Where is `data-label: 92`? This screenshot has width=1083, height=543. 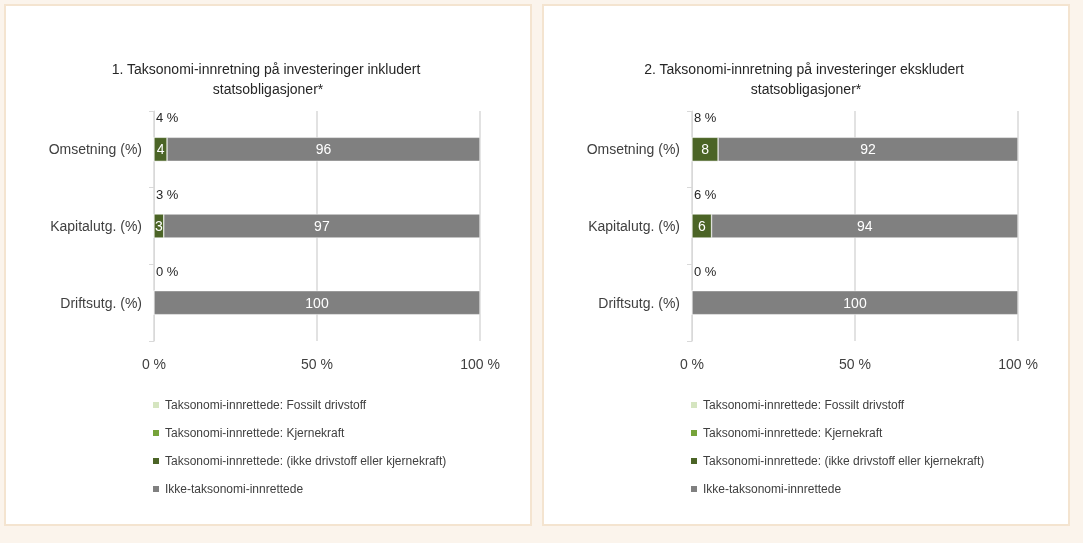
data-label: 92 is located at coordinates (868, 149).